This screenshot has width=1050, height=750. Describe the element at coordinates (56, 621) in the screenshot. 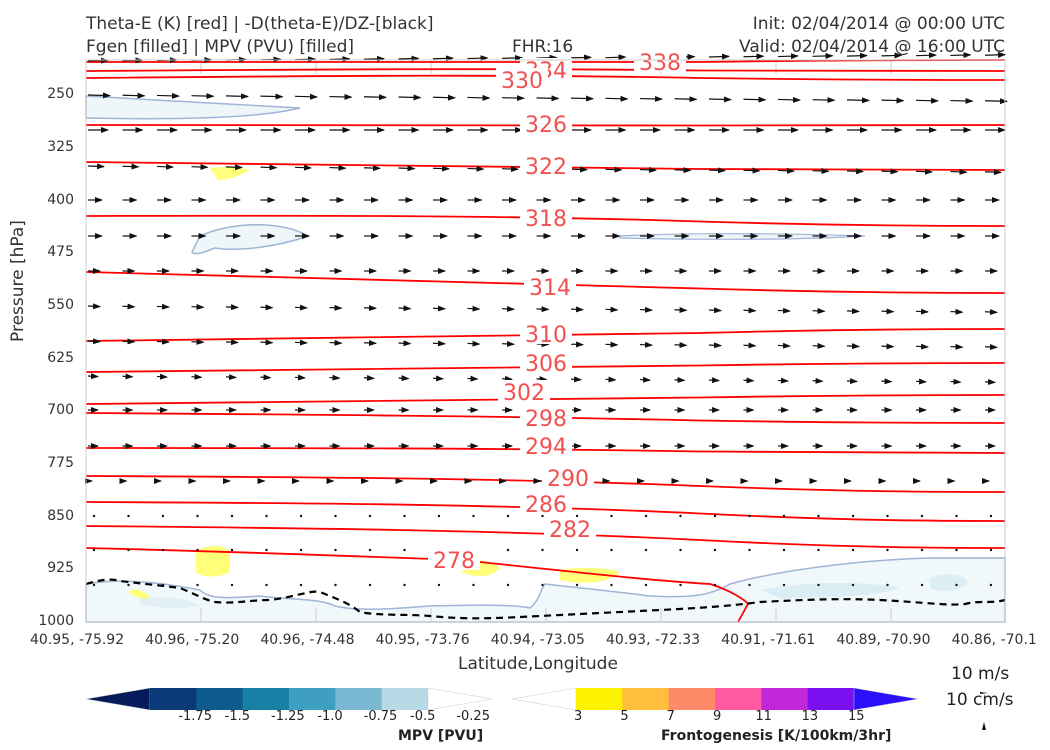

I see `y-tick-label: 1000` at that location.